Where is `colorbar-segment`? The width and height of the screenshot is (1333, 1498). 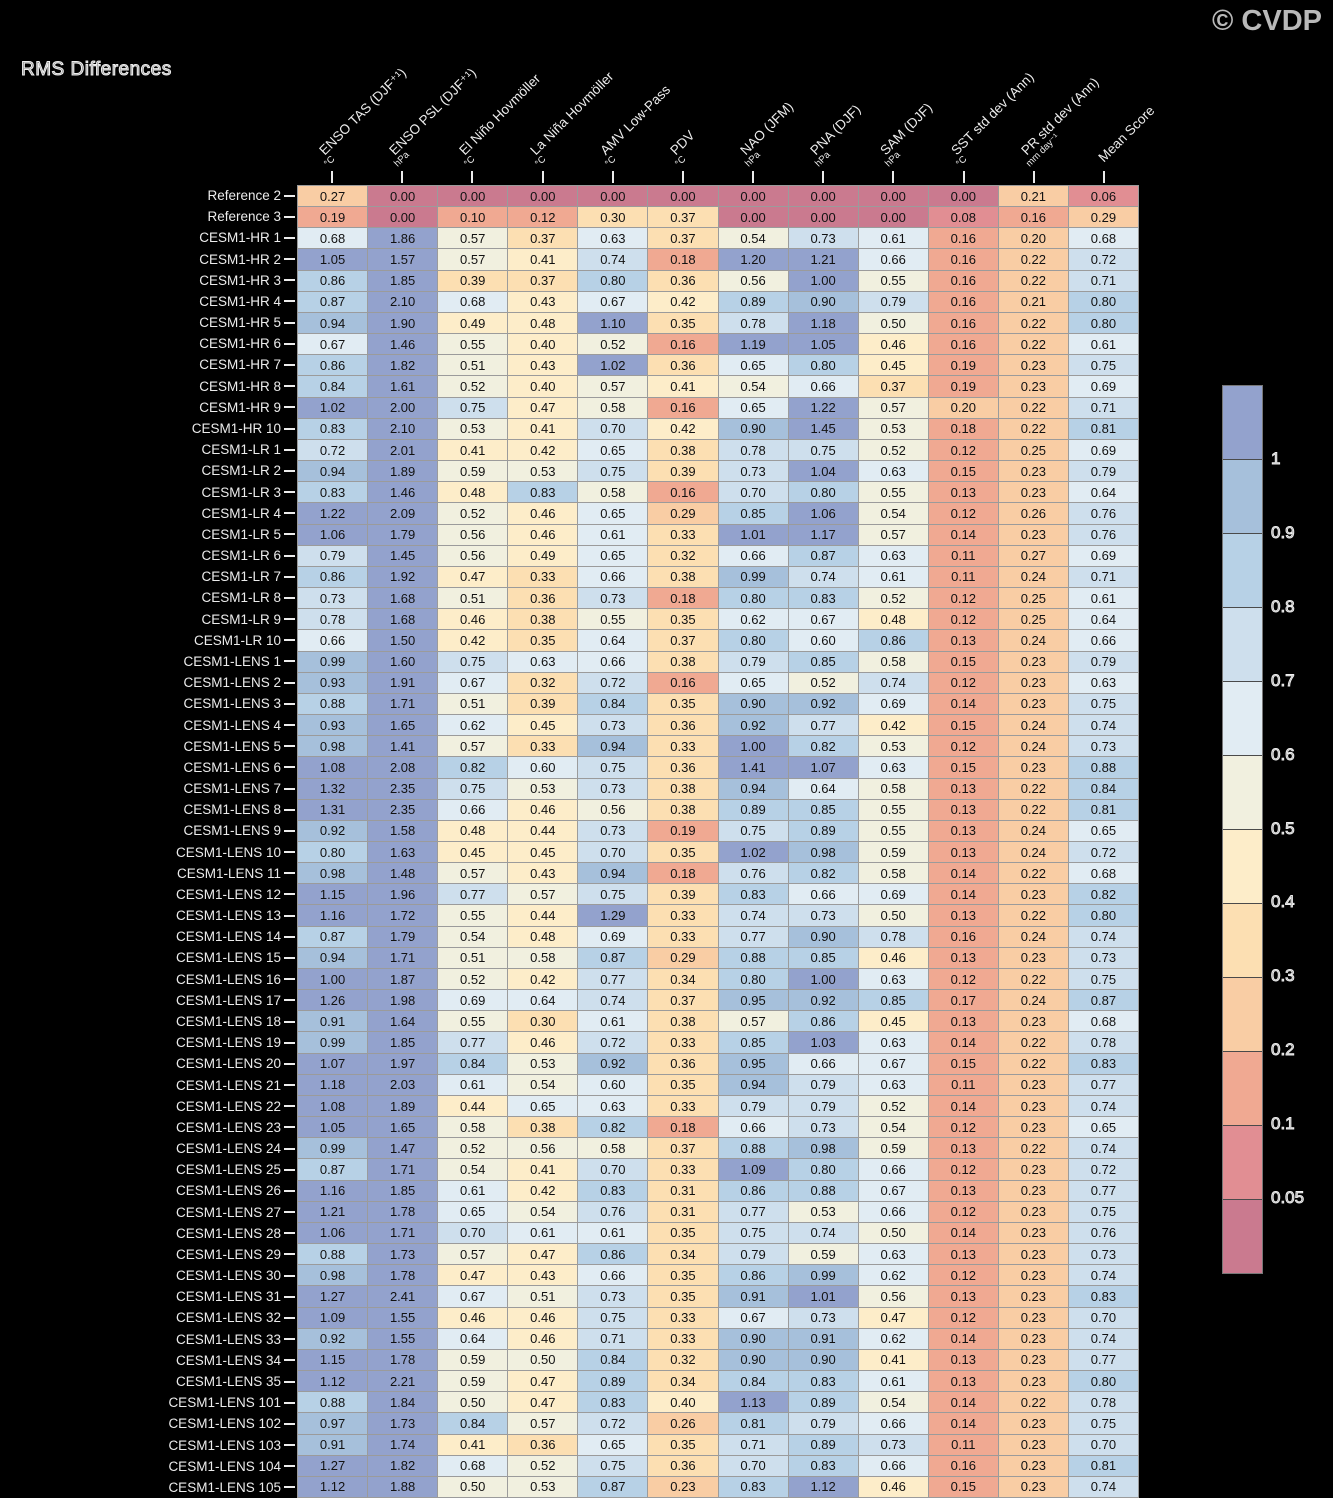
colorbar-segment is located at coordinates (1242, 1236).